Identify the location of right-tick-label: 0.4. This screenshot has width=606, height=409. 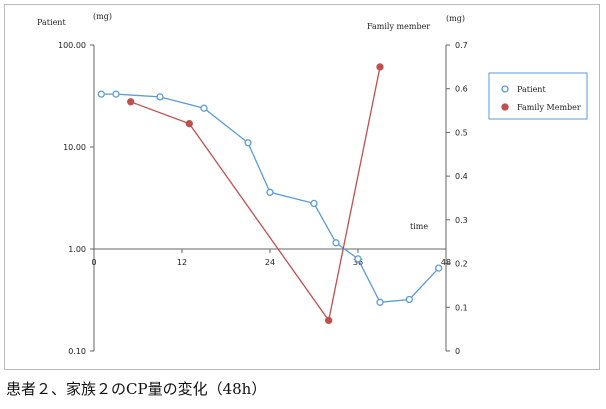
(461, 176).